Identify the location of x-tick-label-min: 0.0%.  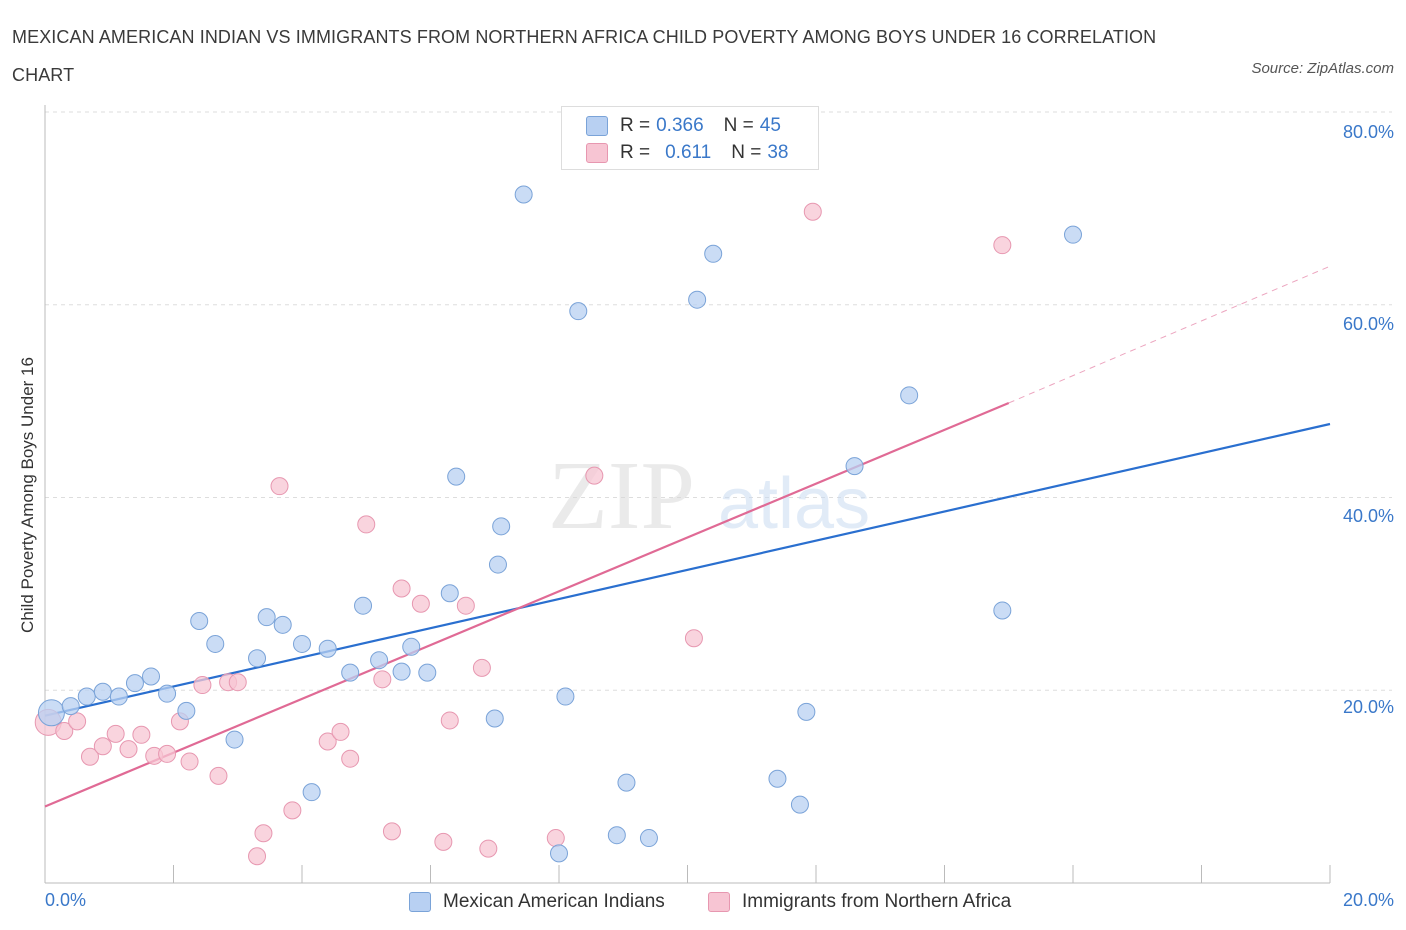
(66, 900).